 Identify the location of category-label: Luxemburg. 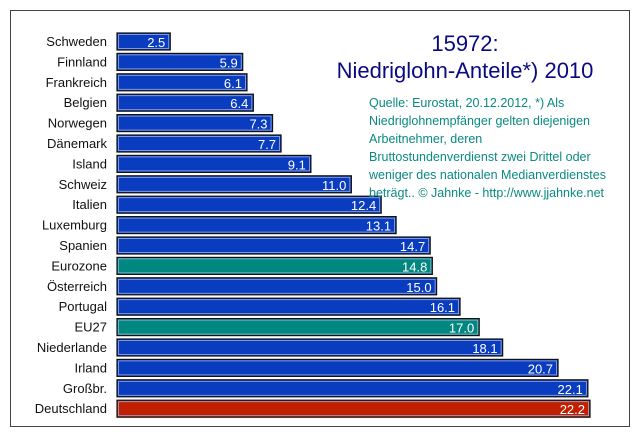
(74, 225).